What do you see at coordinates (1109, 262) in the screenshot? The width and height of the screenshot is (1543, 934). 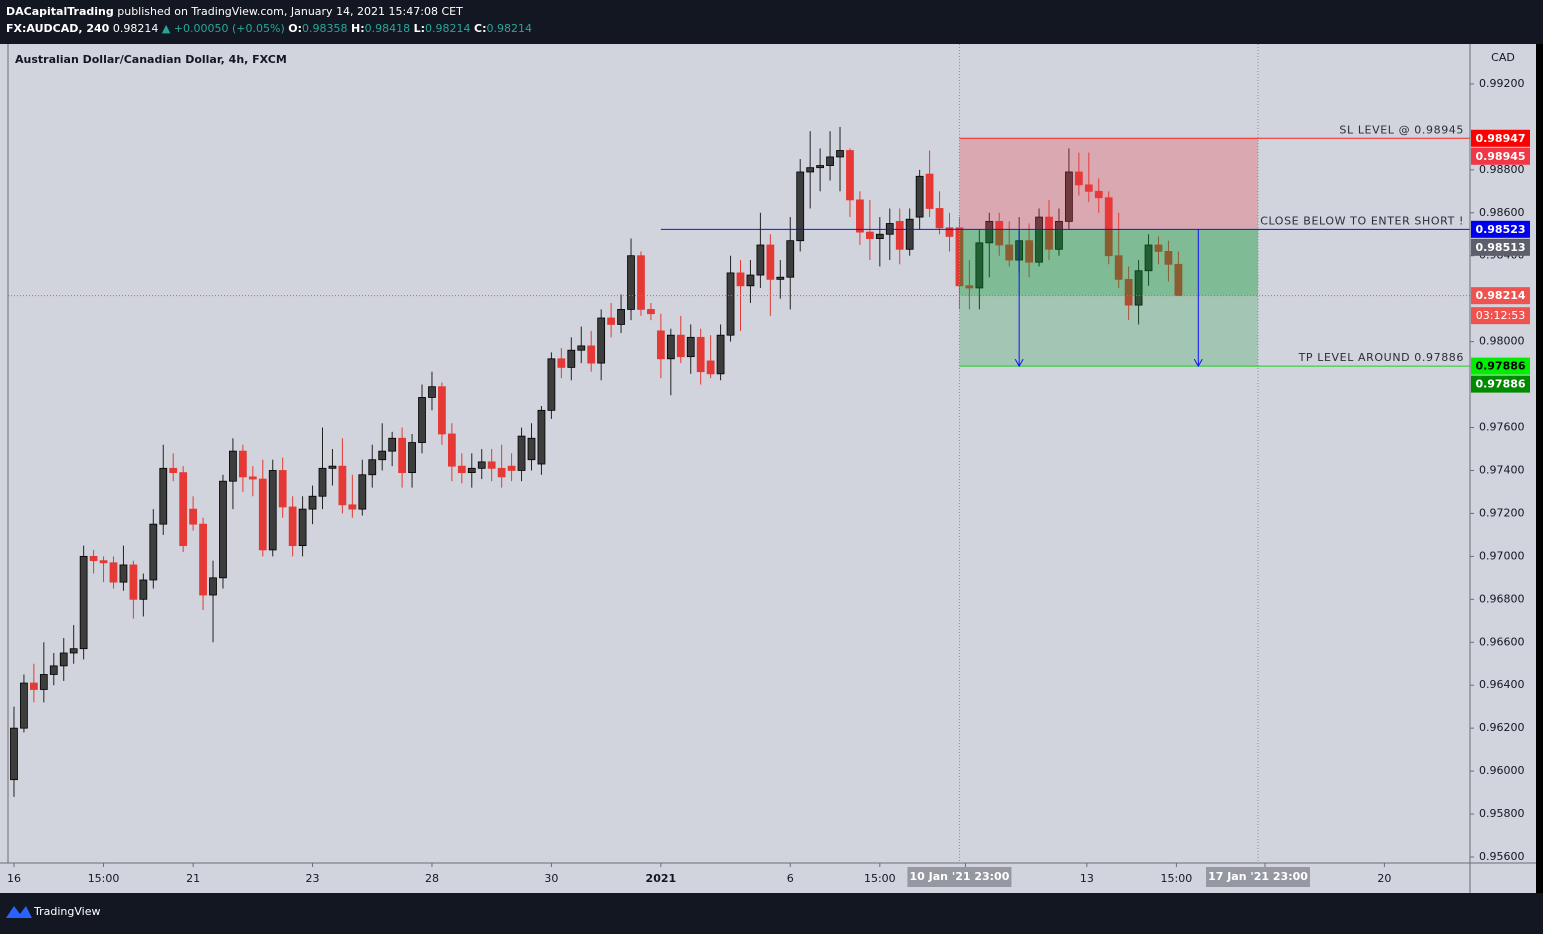 I see `profit-zone` at bounding box center [1109, 262].